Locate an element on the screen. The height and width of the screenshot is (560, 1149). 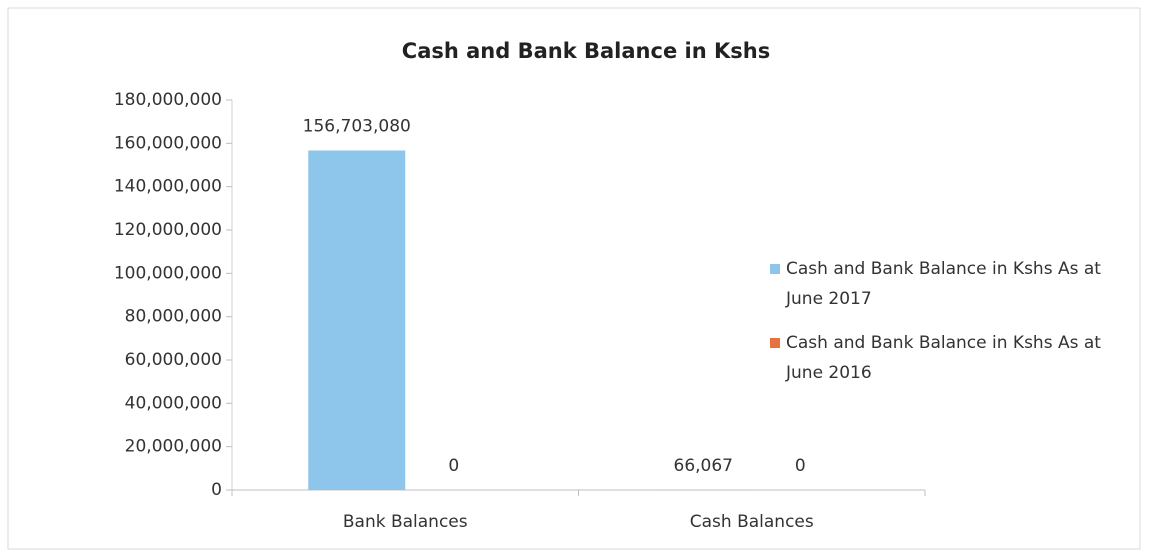
chart-title: Cash and Bank Balance in Kshs is located at coordinates (586, 51).